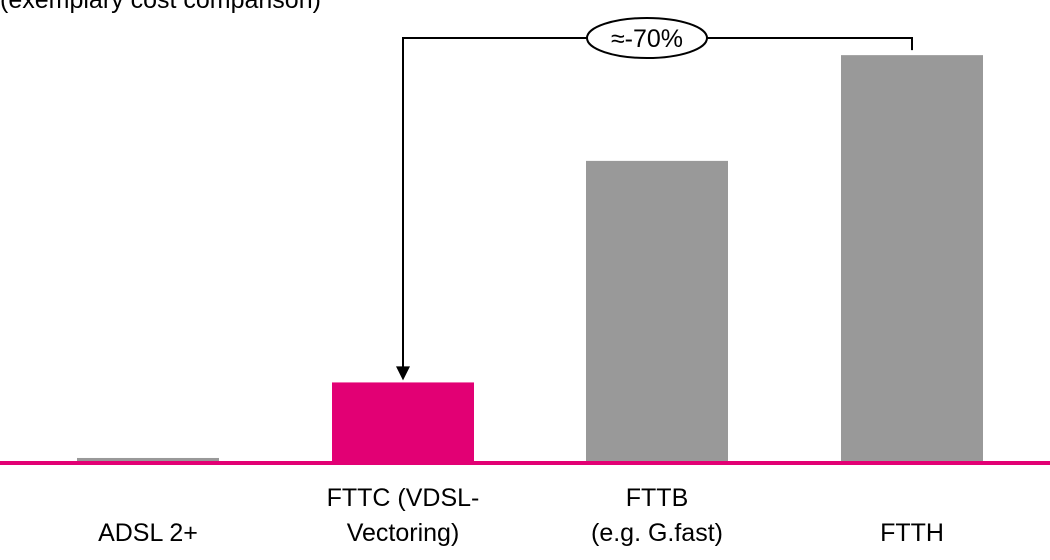 The height and width of the screenshot is (560, 1050). I want to click on annotation-label: ≈-70%, so click(647, 39).